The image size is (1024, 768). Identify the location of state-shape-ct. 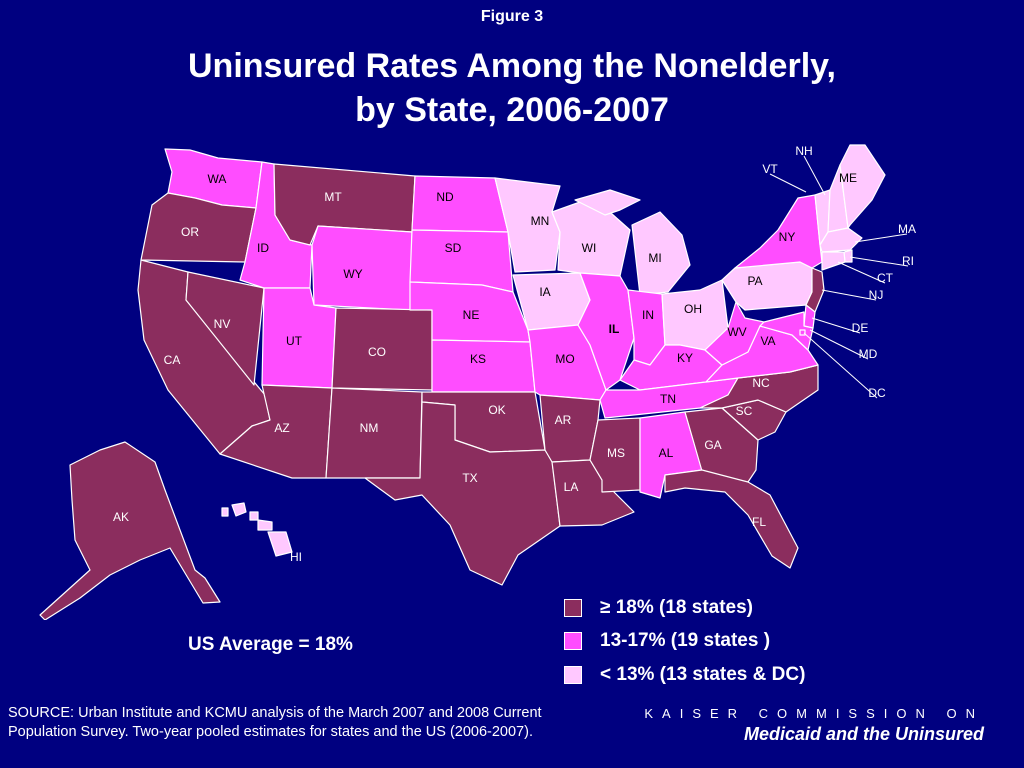
(833, 261).